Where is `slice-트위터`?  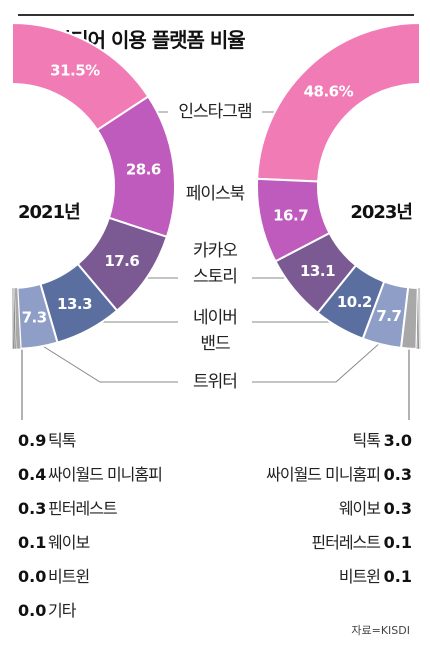 slice-트위터 is located at coordinates (385, 315).